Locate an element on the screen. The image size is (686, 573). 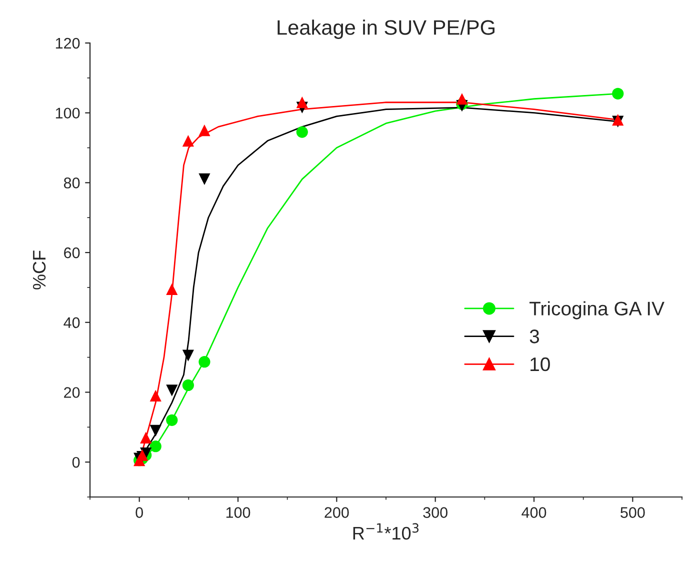
x-tick-label: 200 is located at coordinates (336, 512).